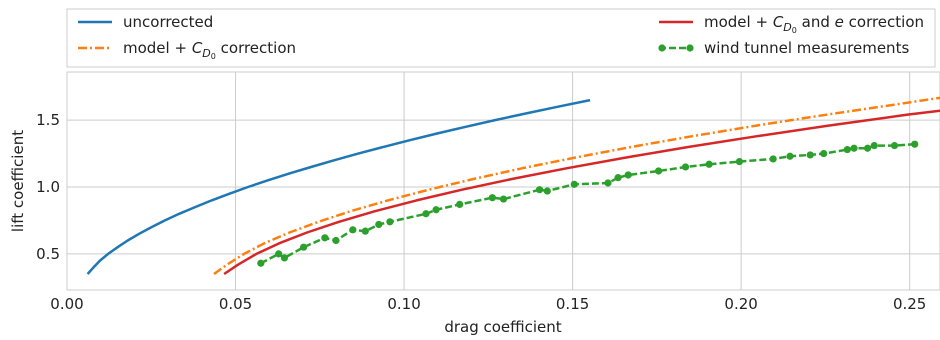  What do you see at coordinates (48, 120) in the screenshot?
I see `y-tick-label: 1.5` at bounding box center [48, 120].